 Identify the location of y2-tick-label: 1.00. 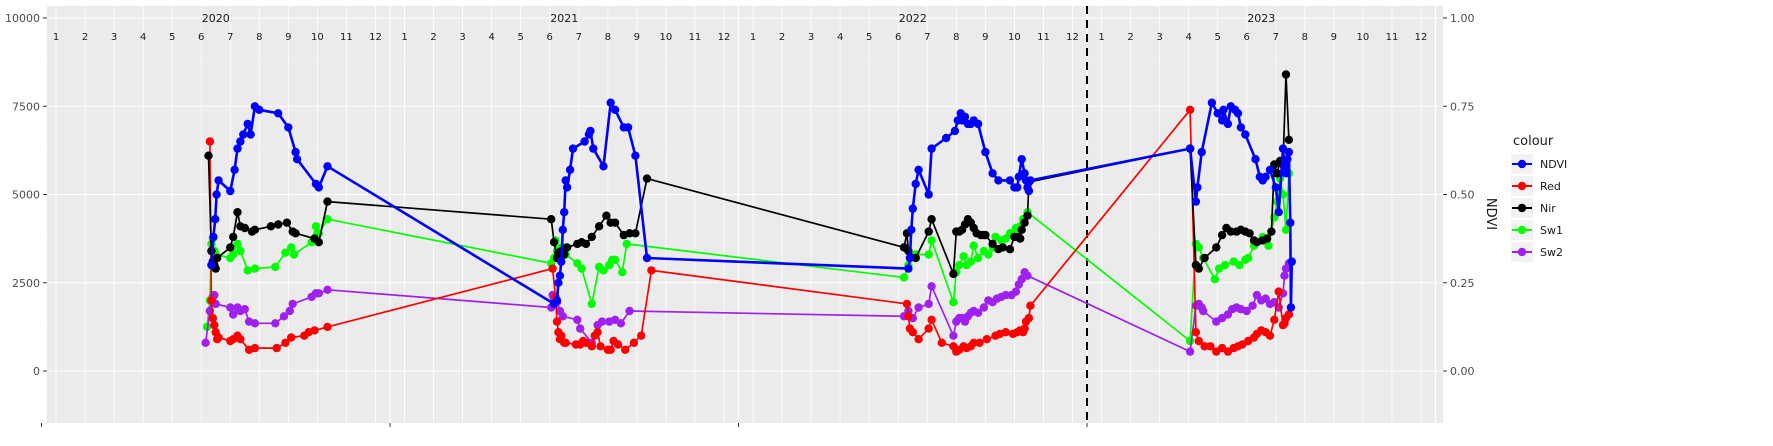
(1462, 18).